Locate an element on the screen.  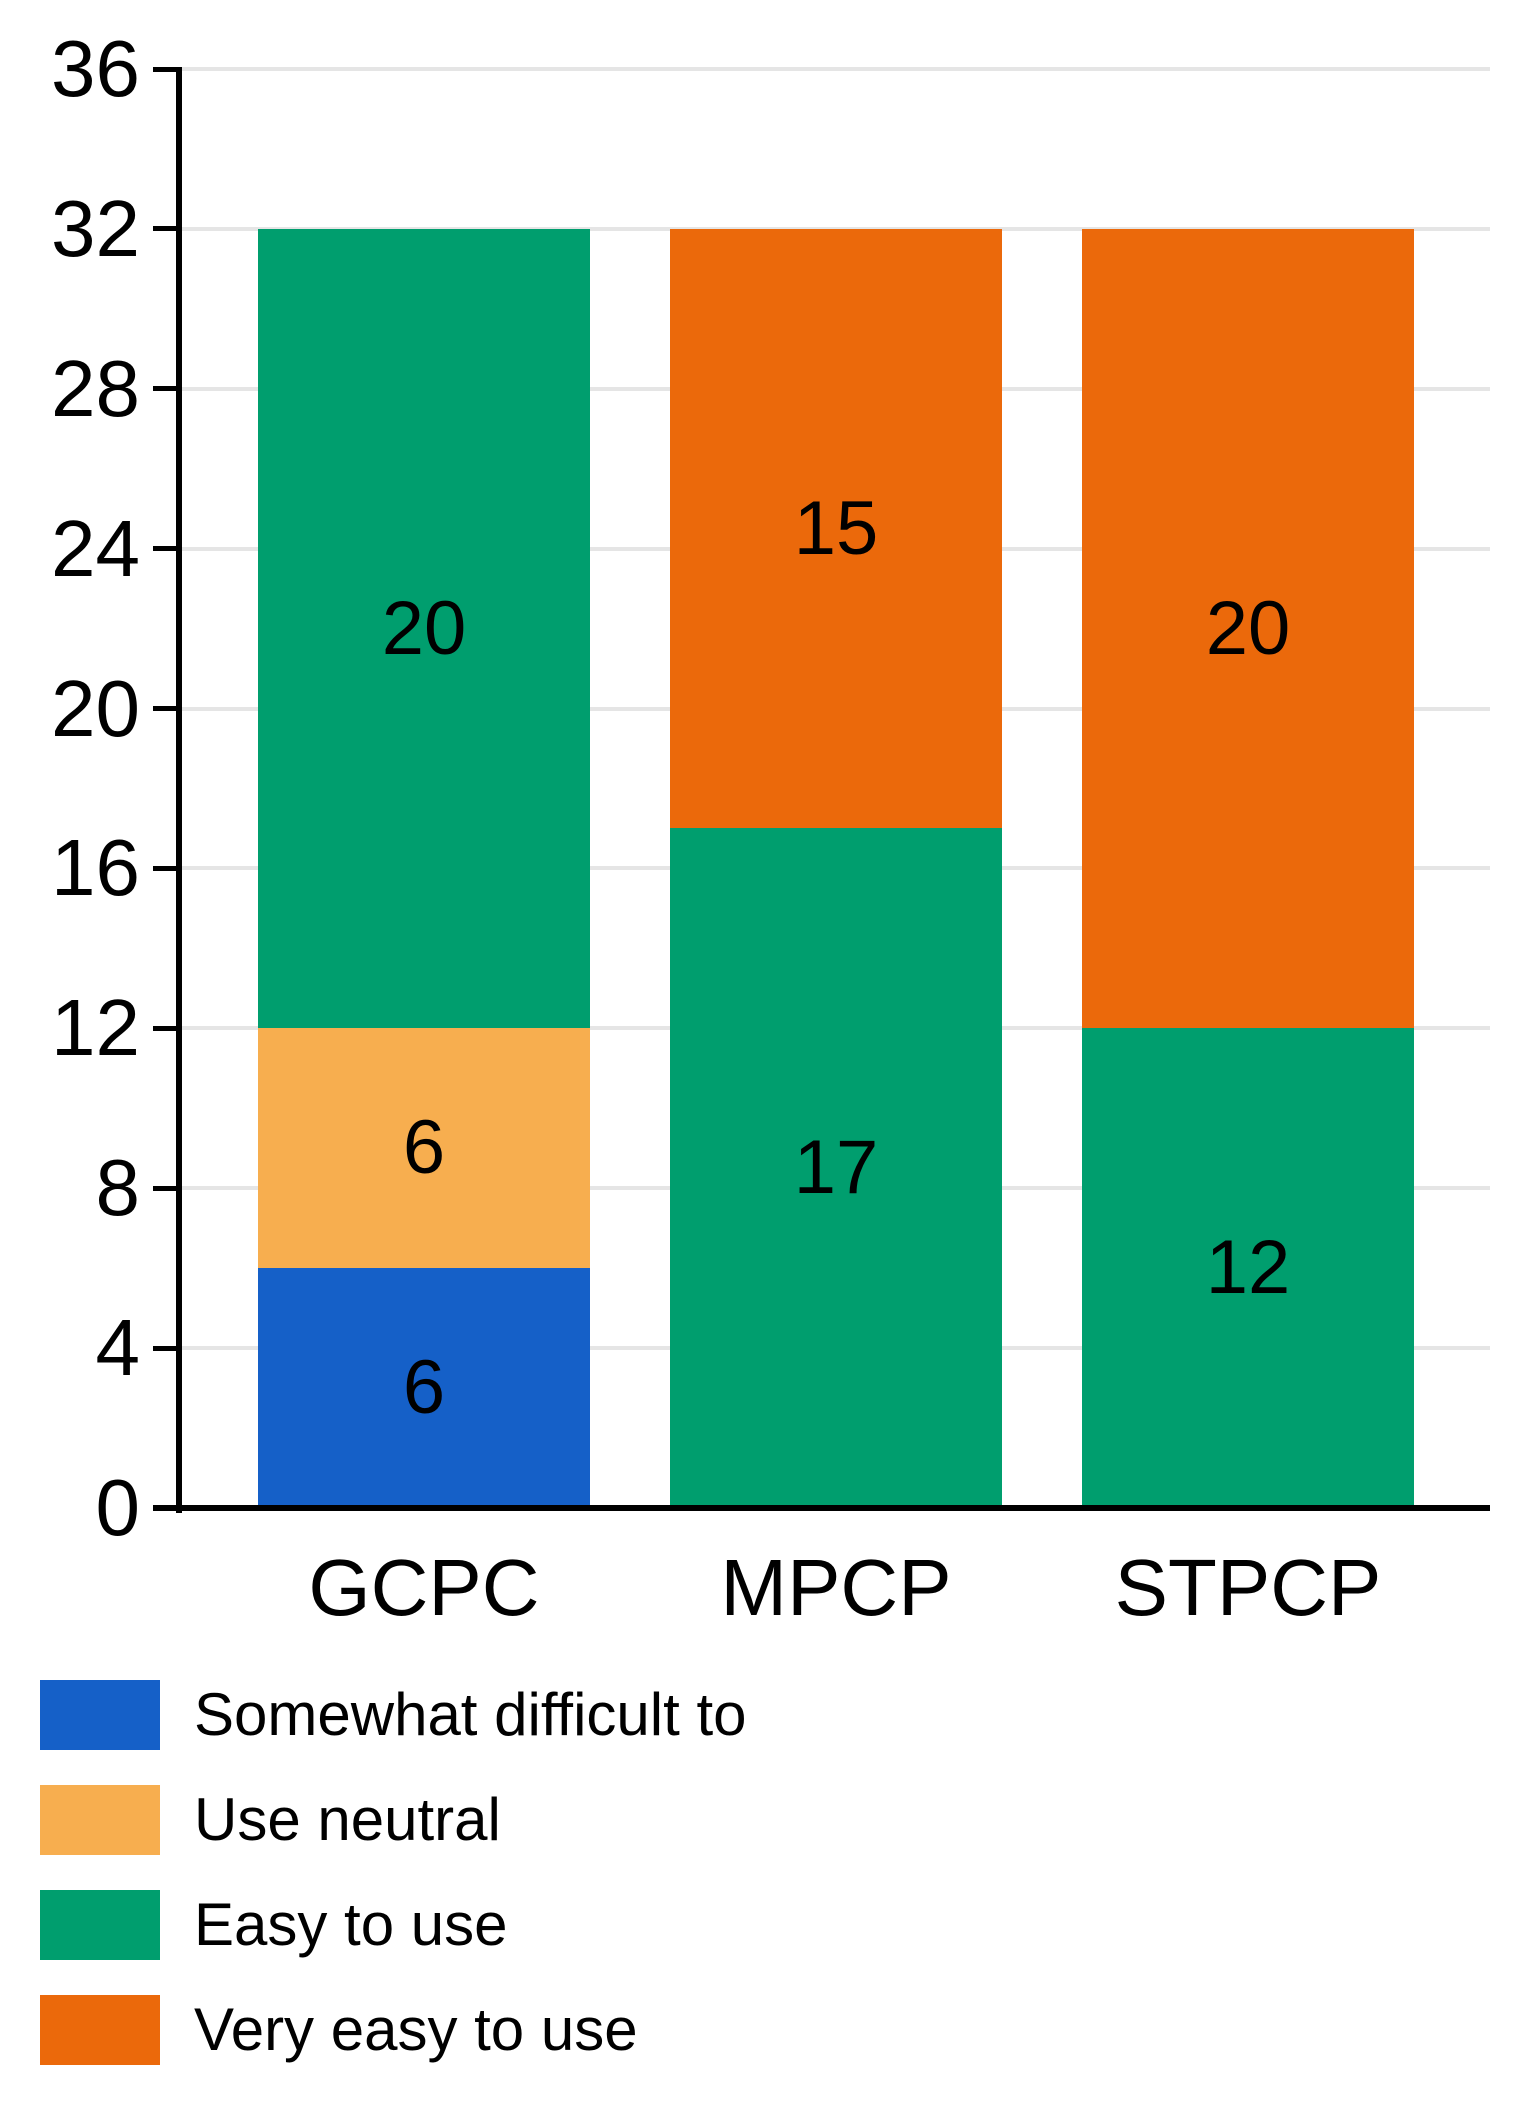
legend-label: Very easy to use is located at coordinates (416, 2029).